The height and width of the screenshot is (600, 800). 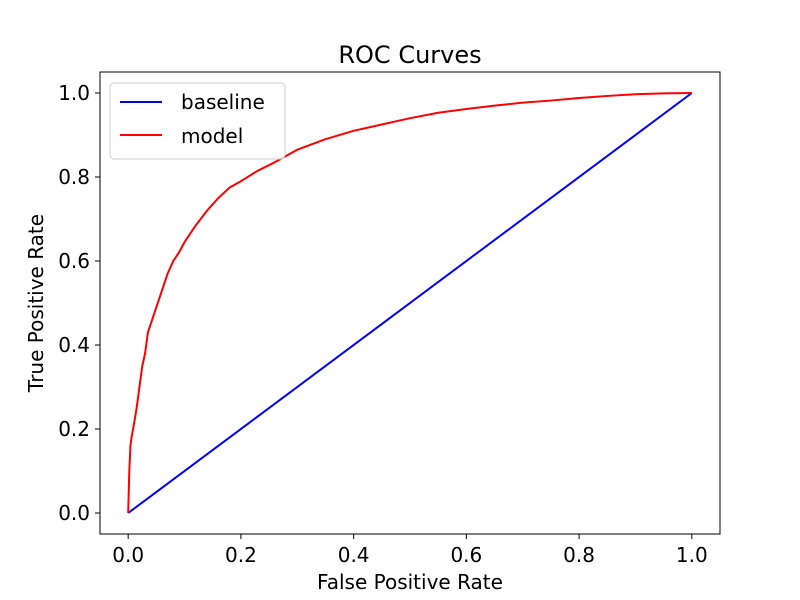 I want to click on chart-title: ROC Curves, so click(x=409, y=55).